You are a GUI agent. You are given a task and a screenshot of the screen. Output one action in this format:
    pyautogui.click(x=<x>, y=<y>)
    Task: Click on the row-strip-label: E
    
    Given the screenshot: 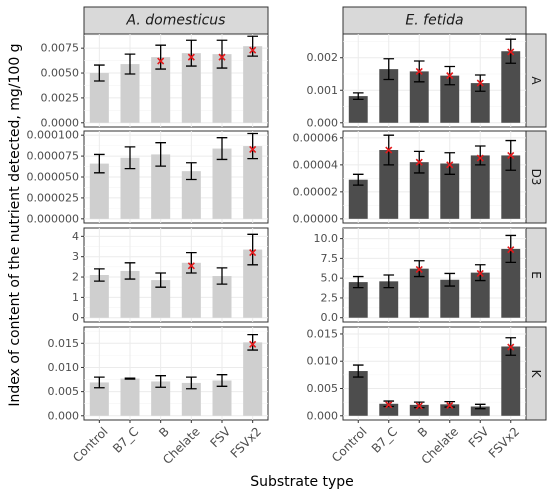 What is the action you would take?
    pyautogui.click(x=536, y=275)
    